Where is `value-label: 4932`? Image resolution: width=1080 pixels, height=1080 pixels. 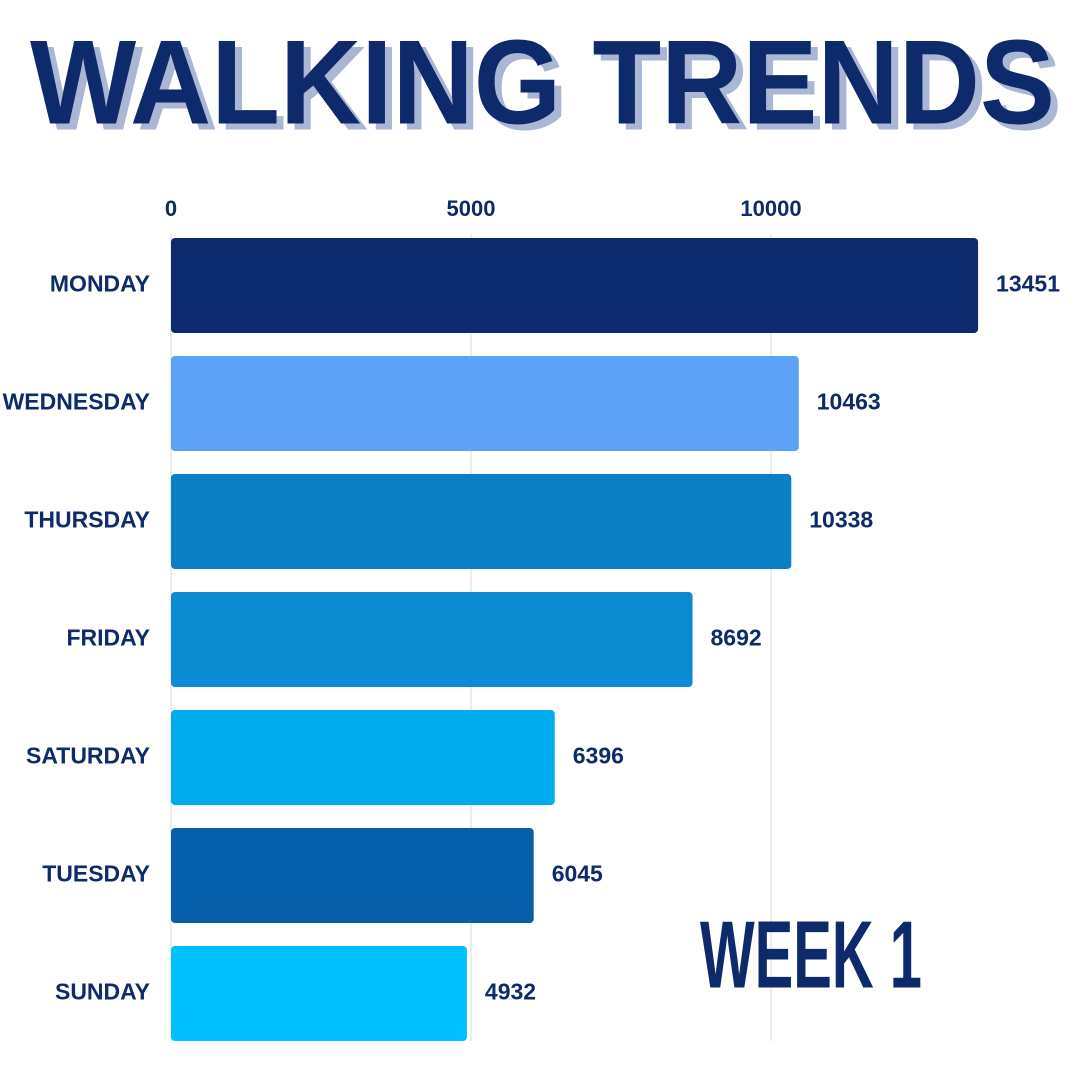 value-label: 4932 is located at coordinates (510, 992).